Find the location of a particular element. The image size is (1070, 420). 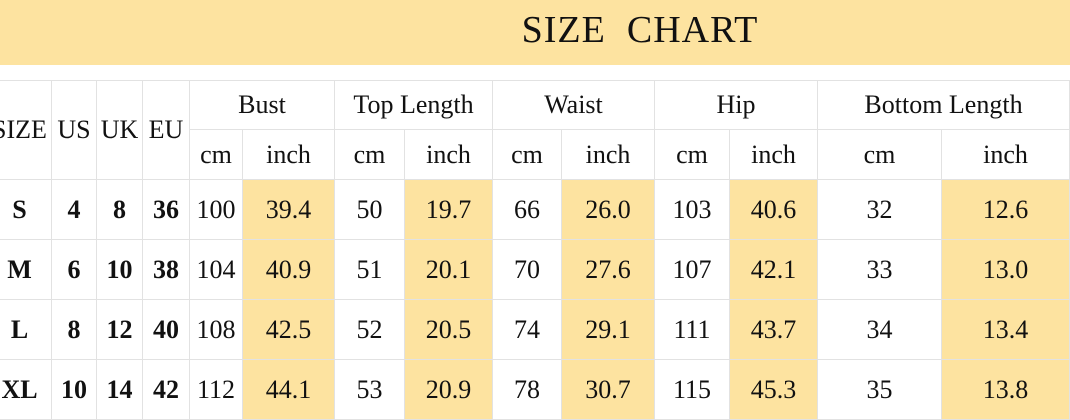

table-cell: 44.1 is located at coordinates (289, 390).